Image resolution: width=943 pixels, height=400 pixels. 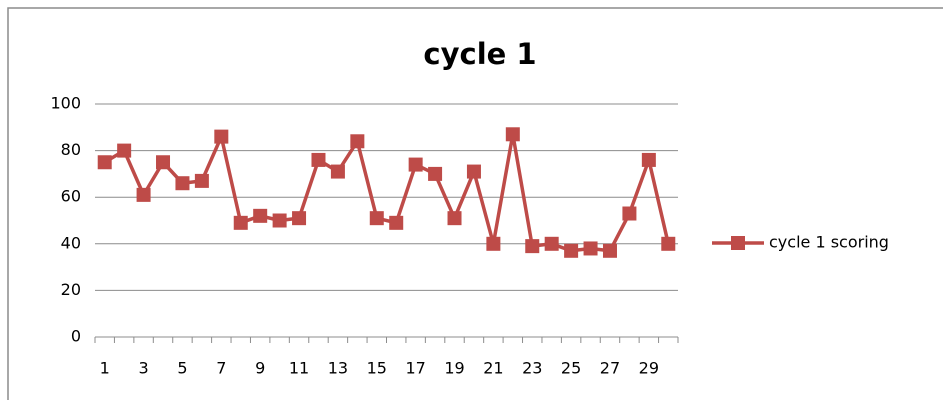 What do you see at coordinates (479, 54) in the screenshot?
I see `chart-title: cycle 1` at bounding box center [479, 54].